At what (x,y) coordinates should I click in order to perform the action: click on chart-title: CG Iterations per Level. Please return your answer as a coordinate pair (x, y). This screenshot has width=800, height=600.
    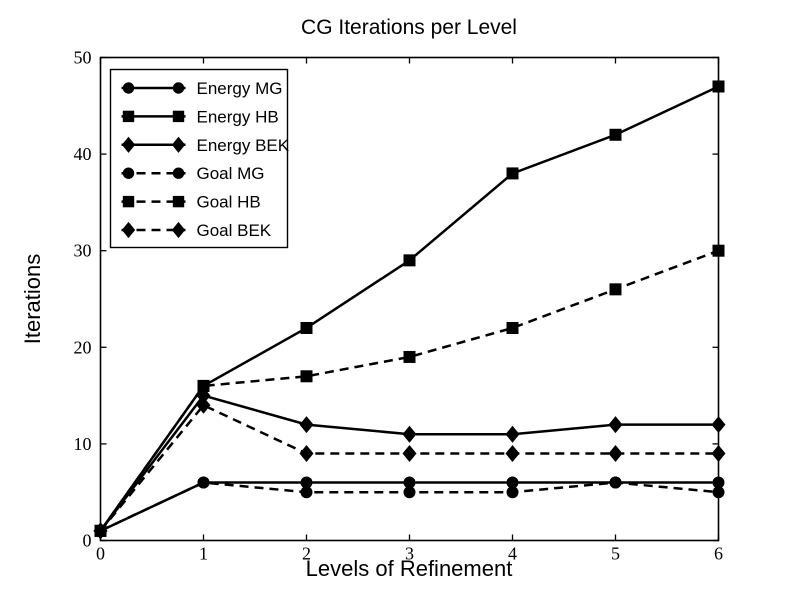
    Looking at the image, I should click on (409, 27).